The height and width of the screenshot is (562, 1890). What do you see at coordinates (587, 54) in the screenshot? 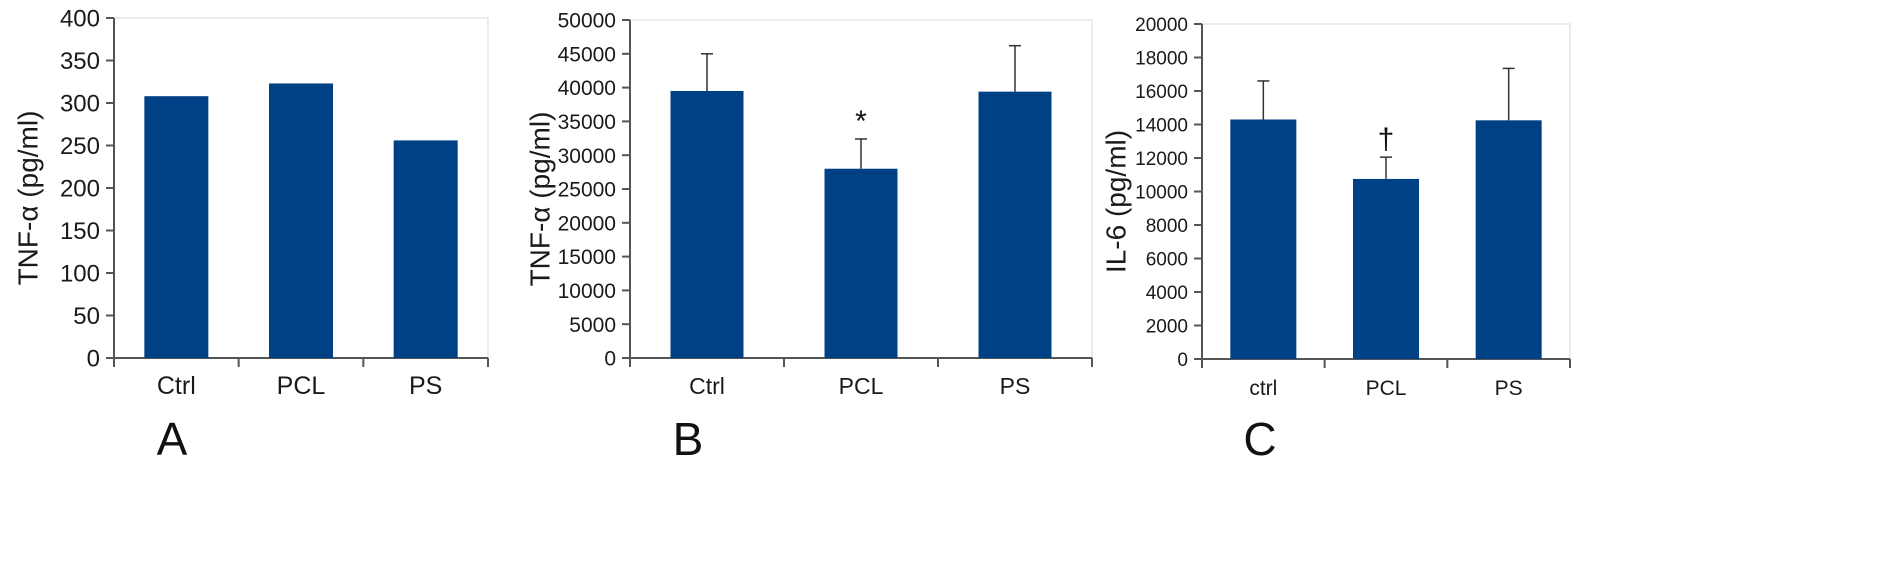
I see `y-tick-label: 45000` at bounding box center [587, 54].